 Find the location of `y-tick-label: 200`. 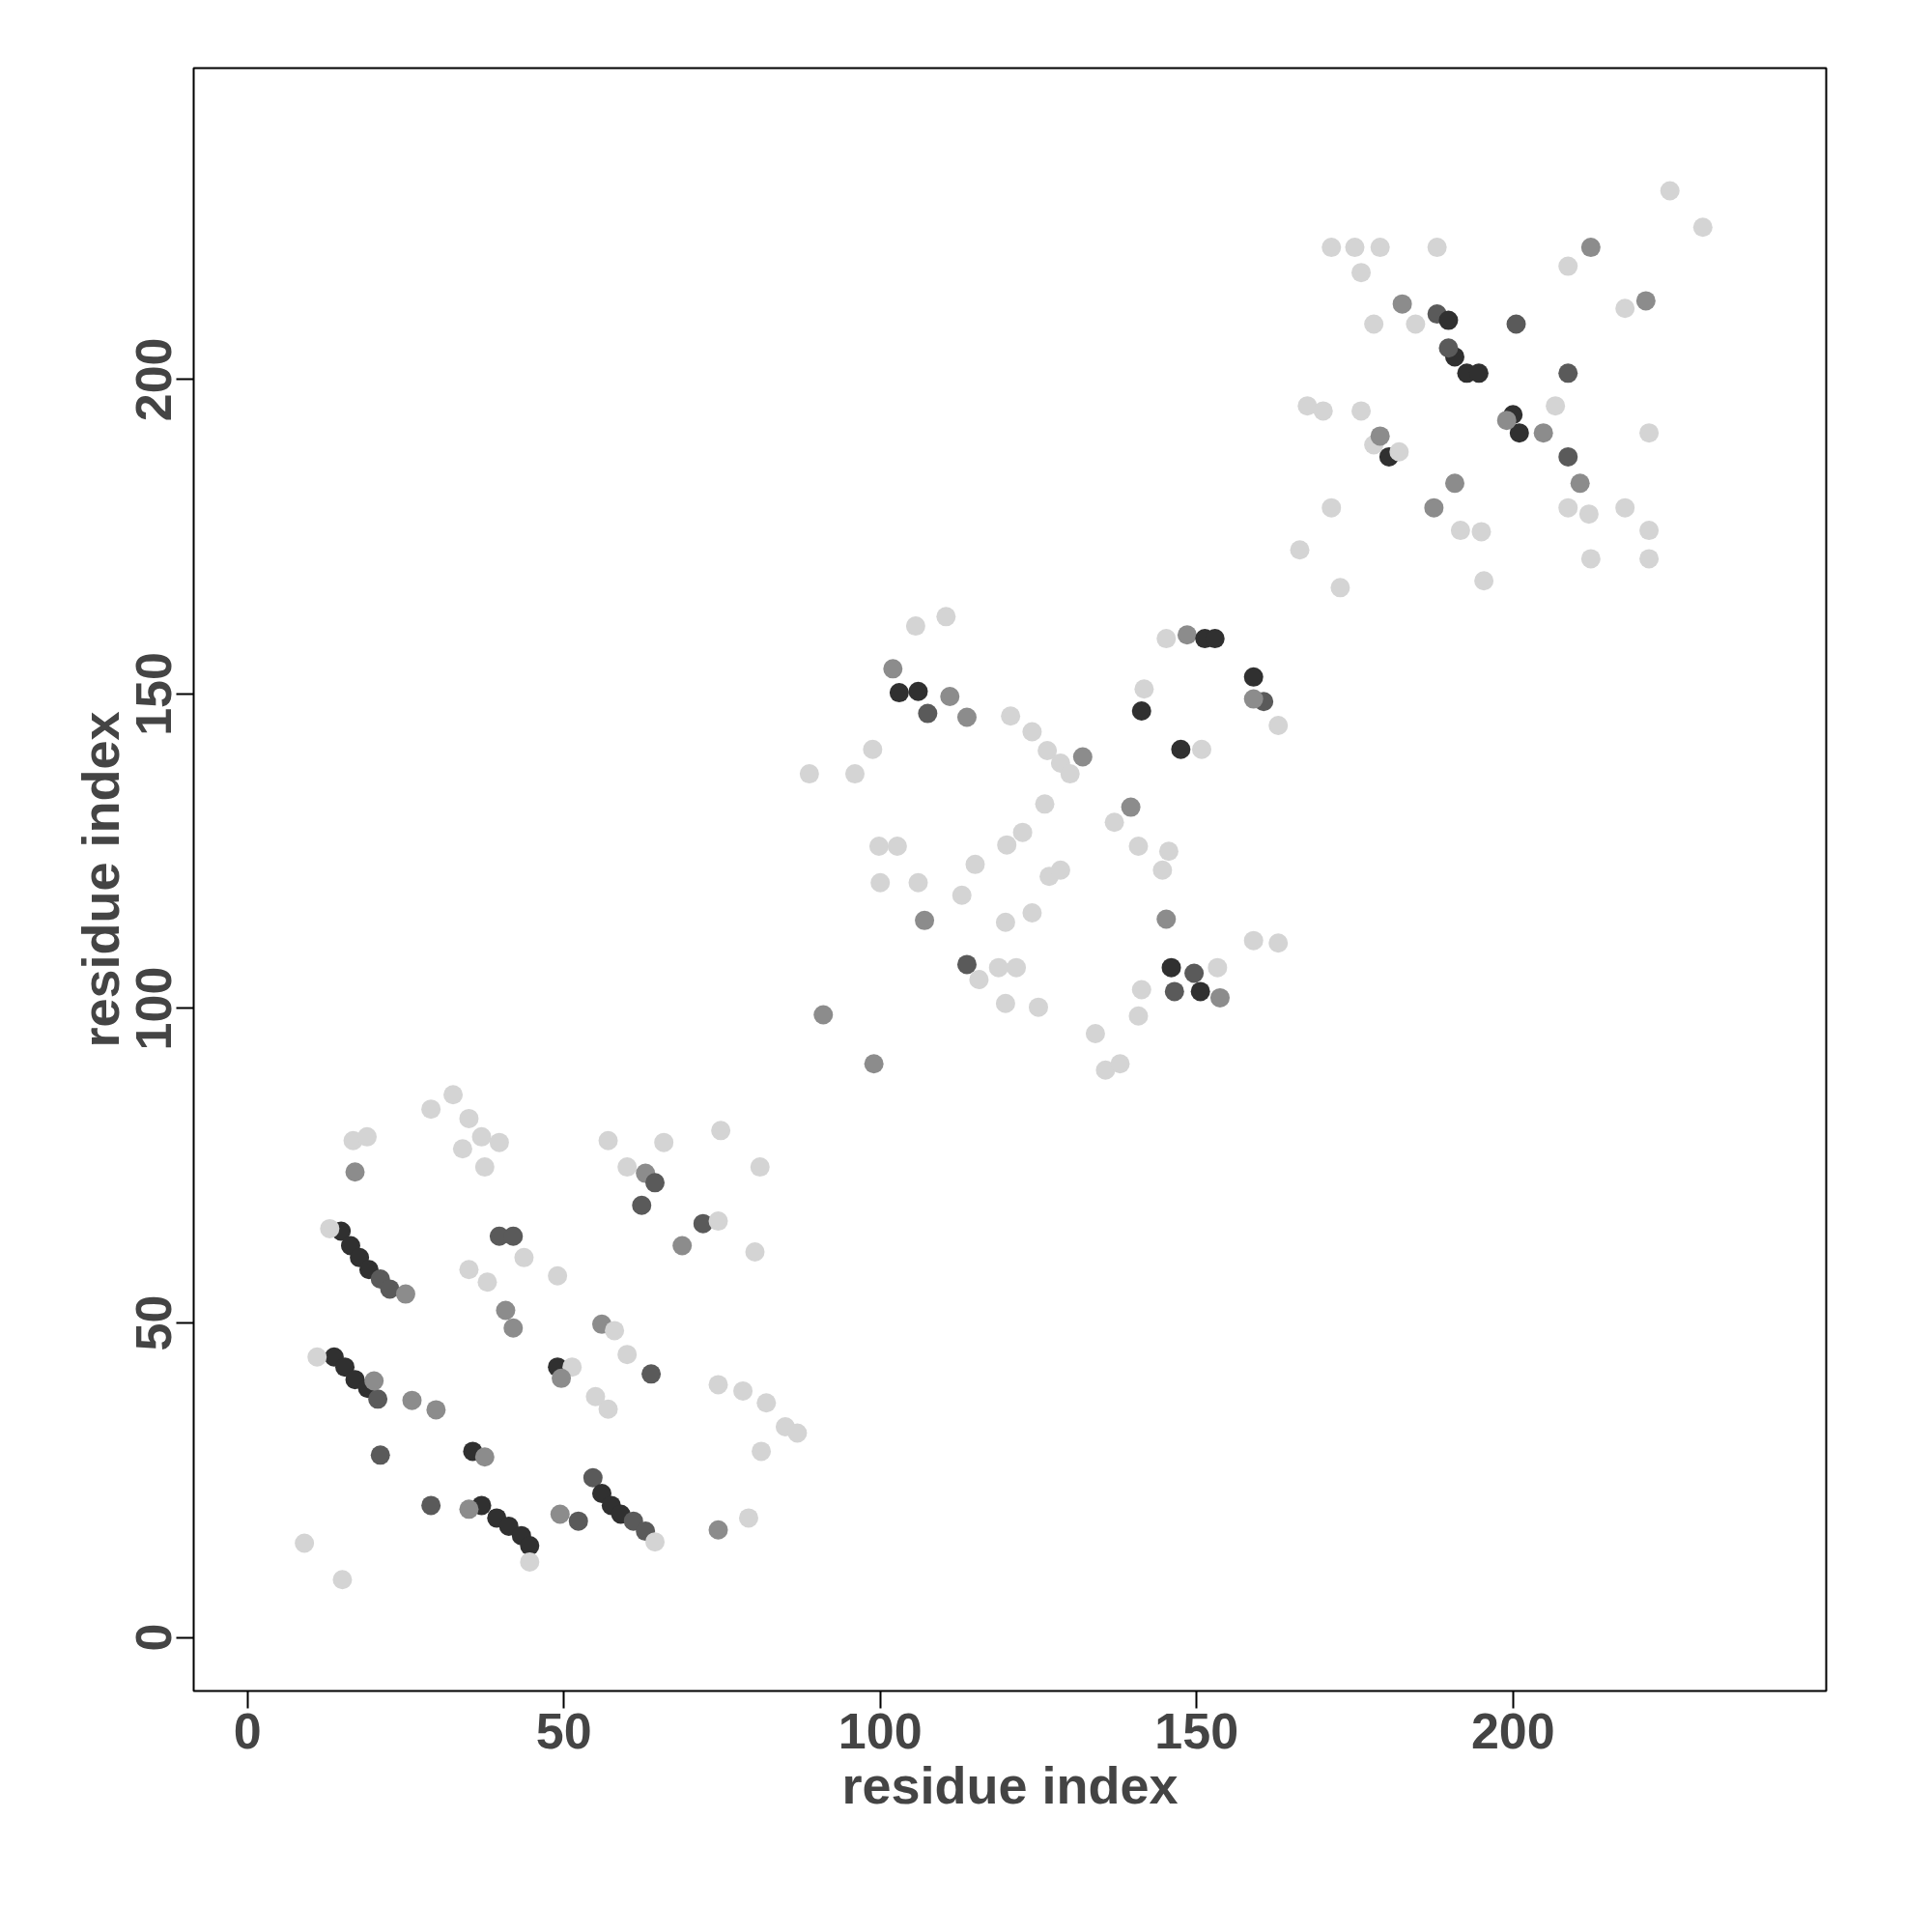

y-tick-label: 200 is located at coordinates (154, 379).